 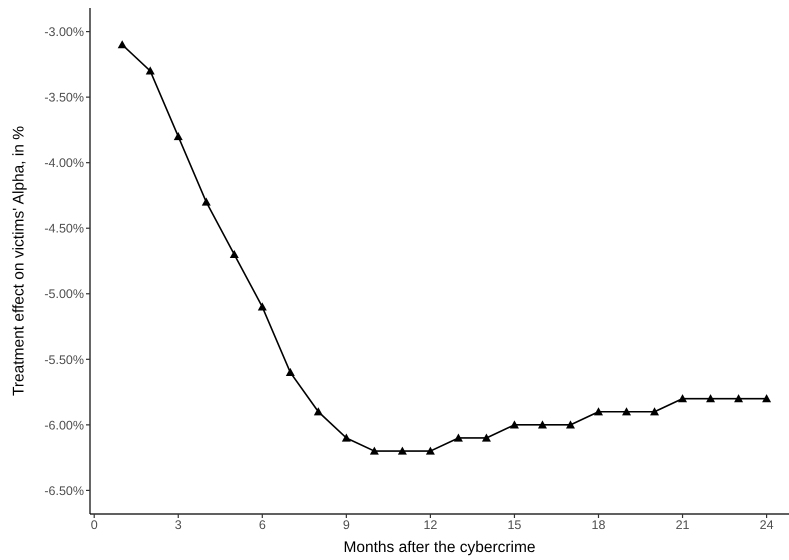 What do you see at coordinates (178, 525) in the screenshot?
I see `x-tick-label: 3` at bounding box center [178, 525].